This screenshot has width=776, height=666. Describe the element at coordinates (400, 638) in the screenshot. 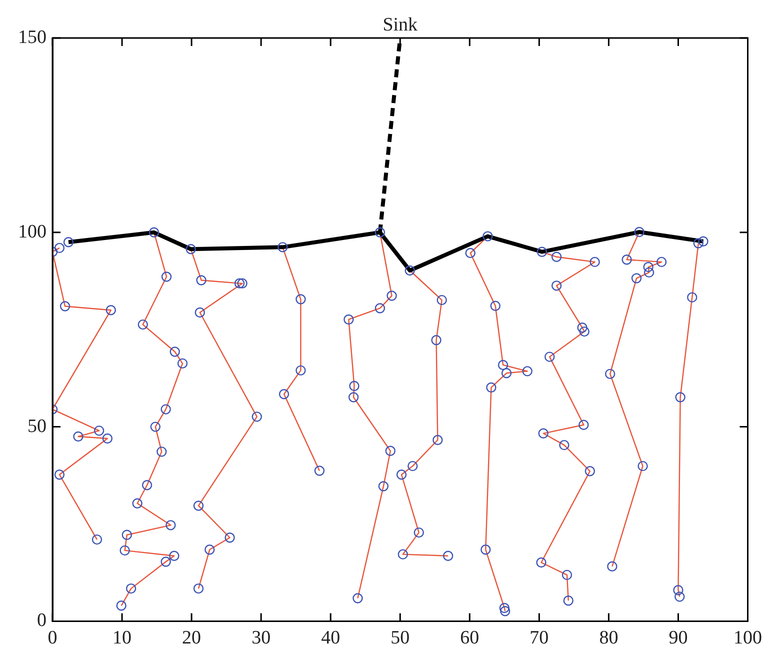

I see `x-tick-label: 50` at that location.